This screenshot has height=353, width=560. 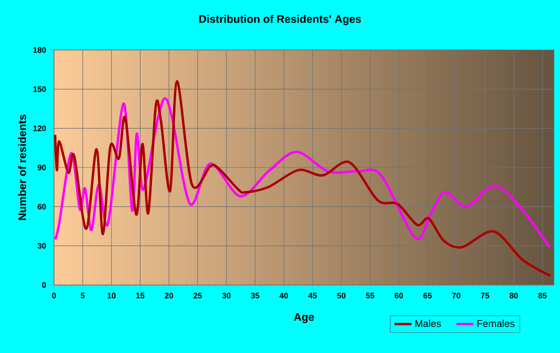 What do you see at coordinates (428, 324) in the screenshot?
I see `legend-label: Males` at bounding box center [428, 324].